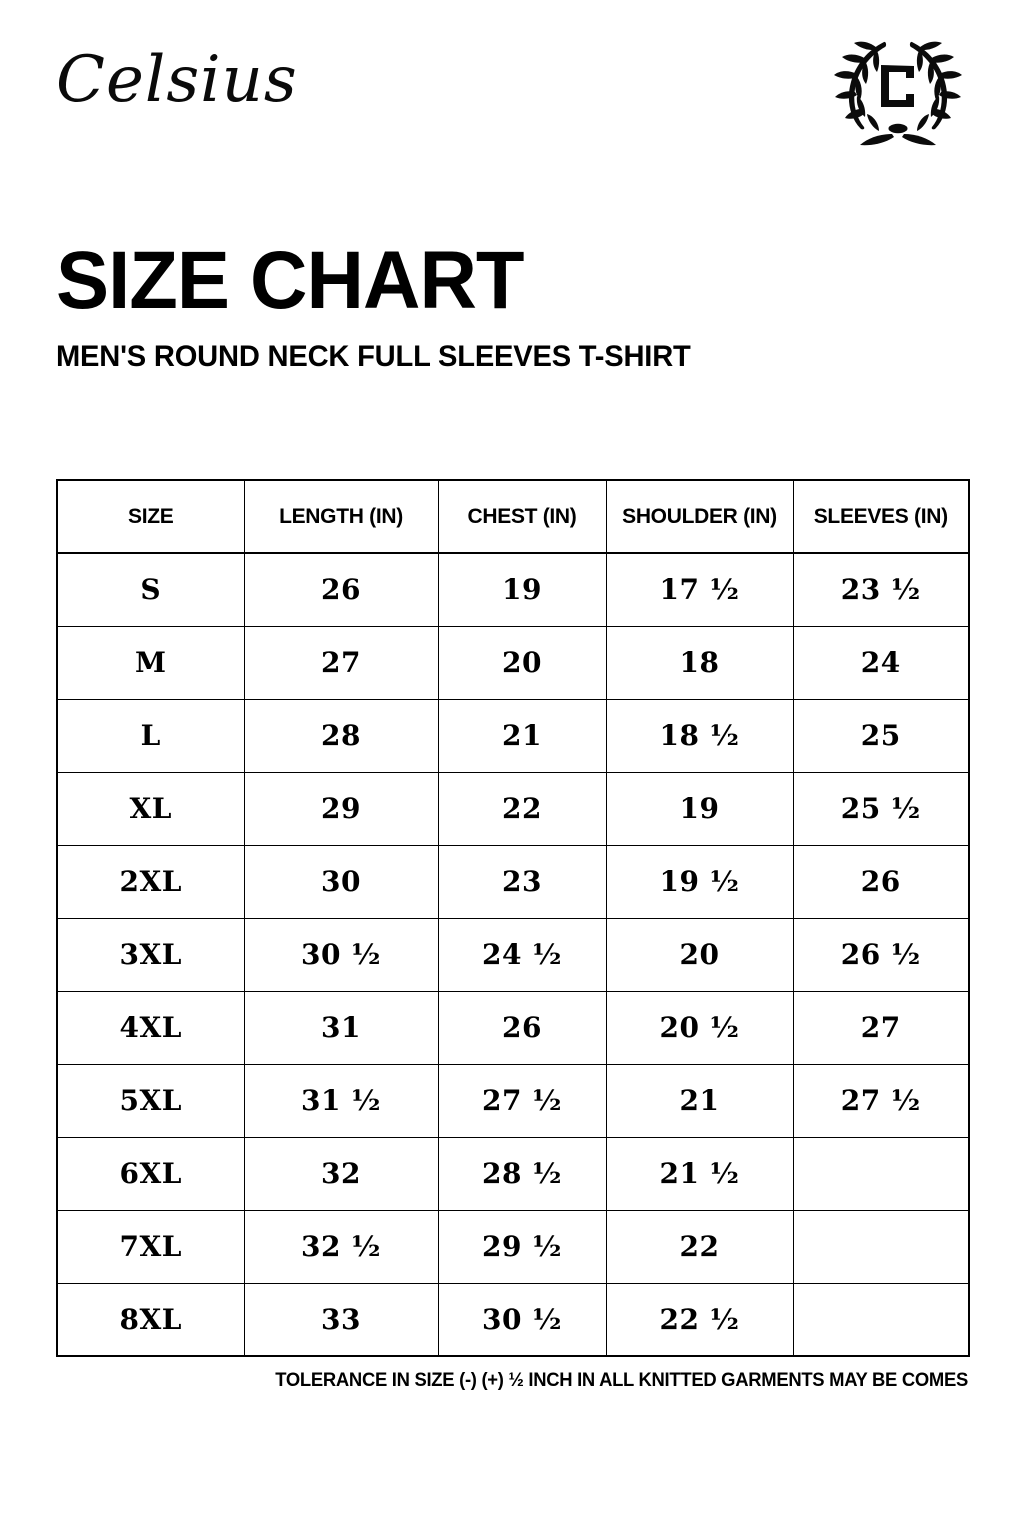 The image size is (1024, 1536). Describe the element at coordinates (150, 1319) in the screenshot. I see `cell-size: 8XL` at that location.